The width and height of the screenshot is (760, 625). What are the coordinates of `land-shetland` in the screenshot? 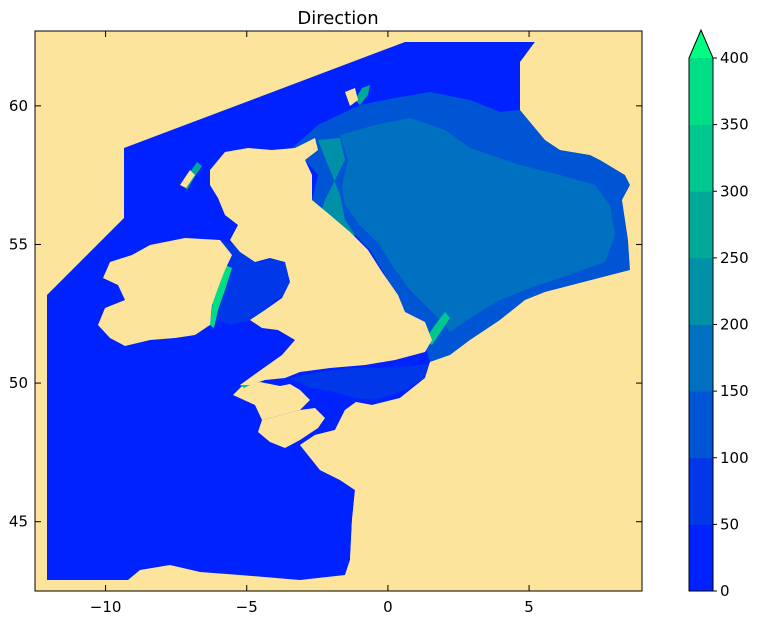 It's located at (351, 97).